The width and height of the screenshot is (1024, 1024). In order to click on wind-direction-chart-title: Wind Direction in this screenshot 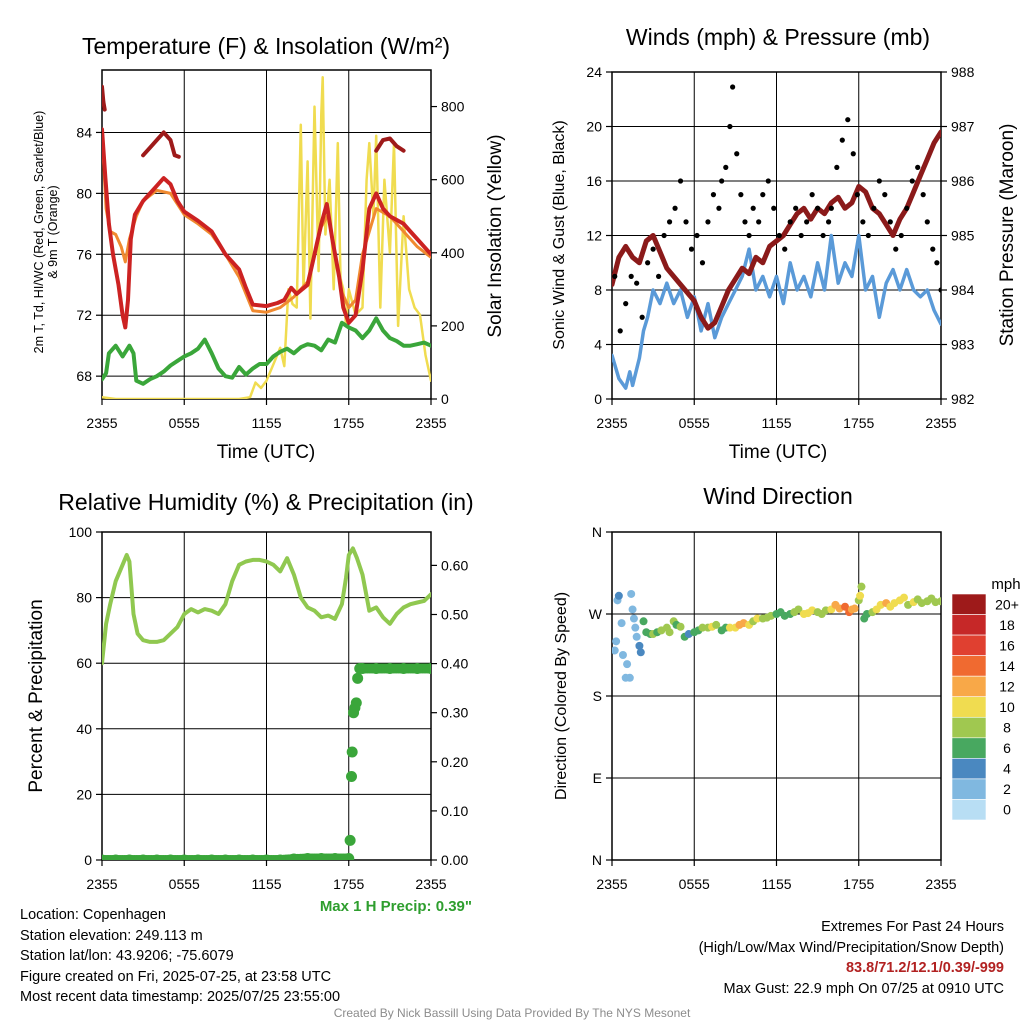, I will do `click(778, 496)`.